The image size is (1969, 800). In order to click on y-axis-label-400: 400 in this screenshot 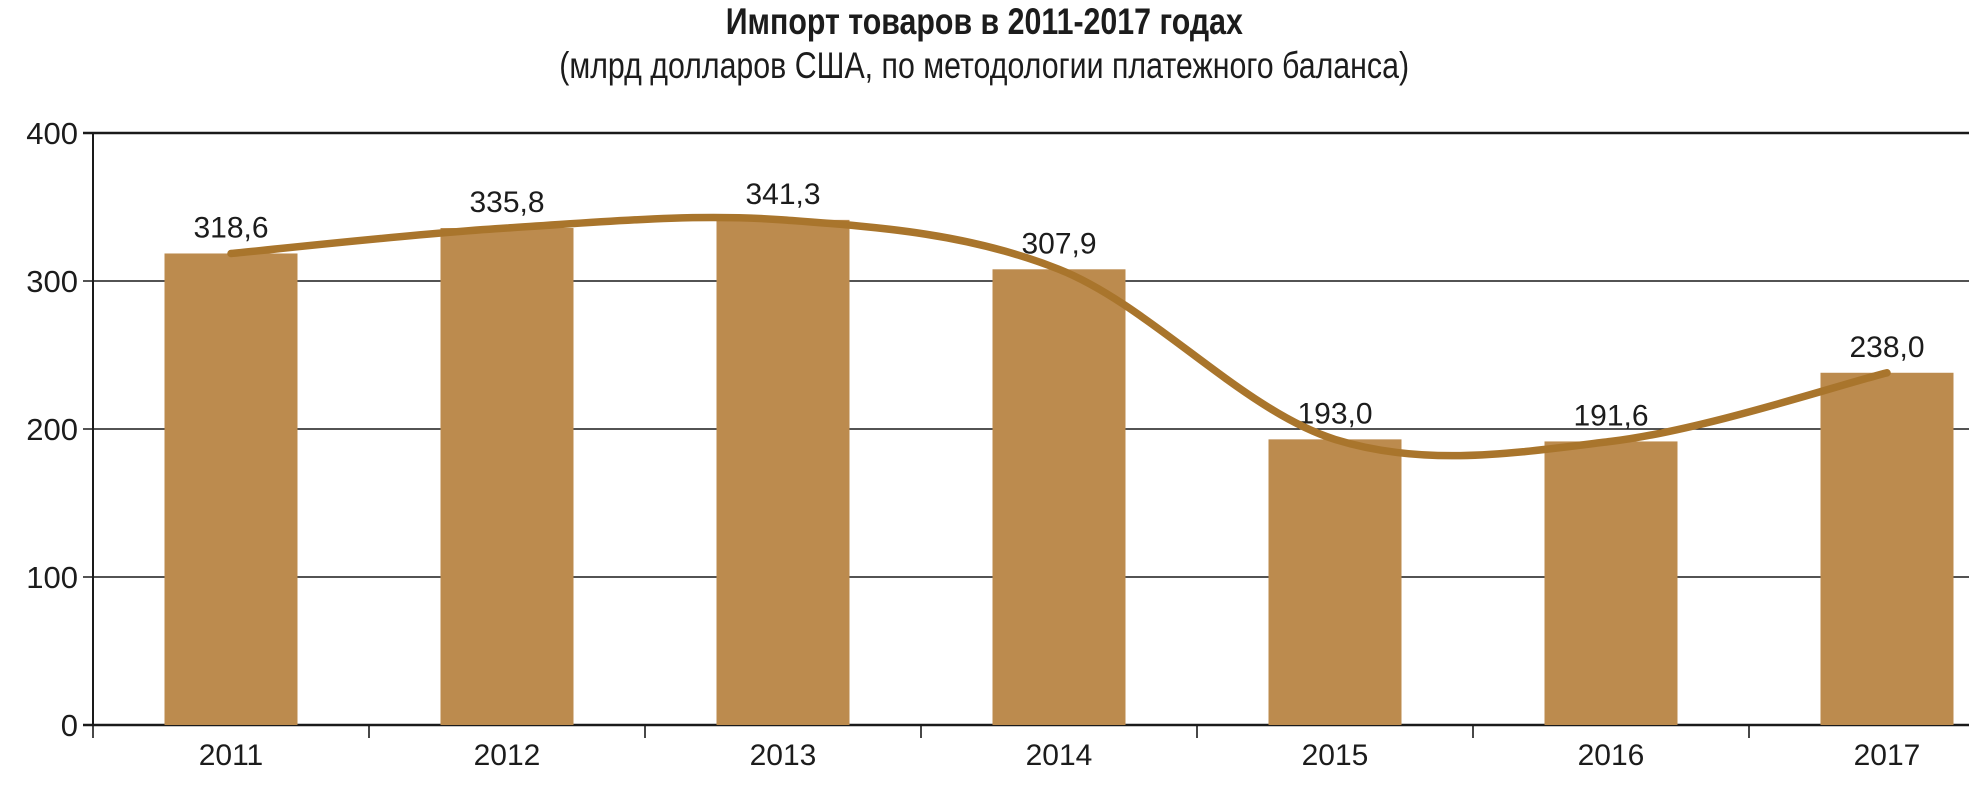, I will do `click(52, 133)`.